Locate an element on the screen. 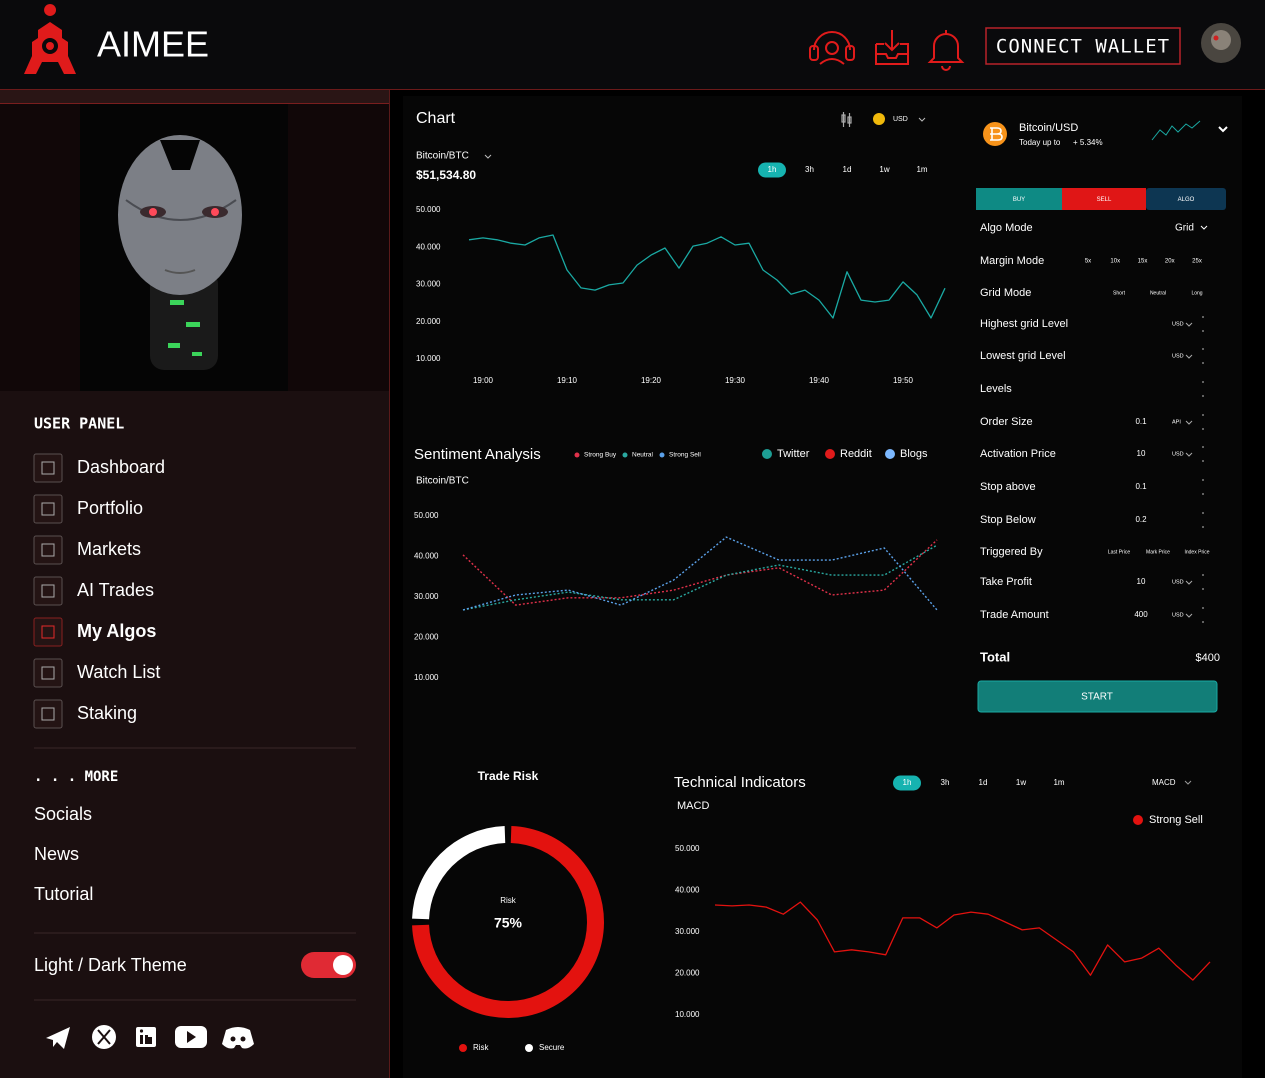 The image size is (1265, 1078). trade-tab-label: SELL is located at coordinates (1104, 200).